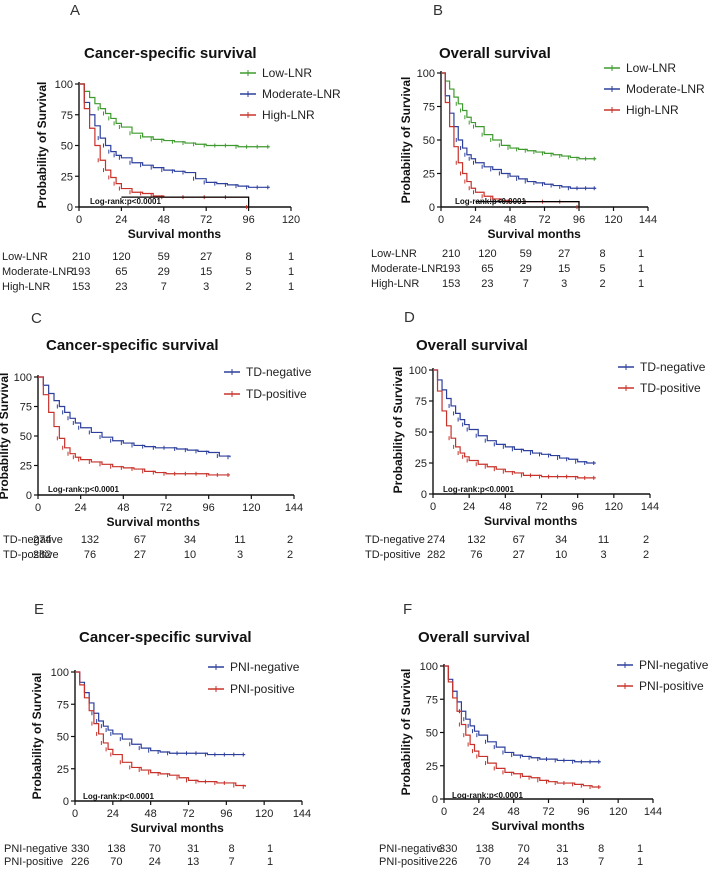 The image size is (708, 871). What do you see at coordinates (495, 53) in the screenshot?
I see `chart-title: Overall survival` at bounding box center [495, 53].